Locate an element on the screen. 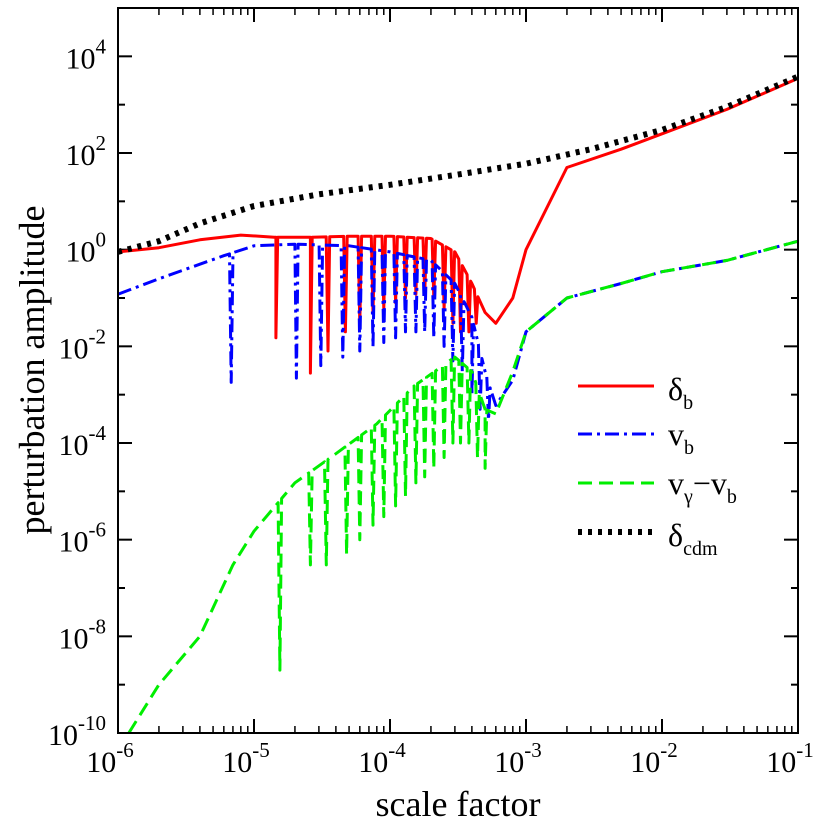 The image size is (830, 825). y-tick-label: 10⁻¹⁰ is located at coordinates (77, 731).